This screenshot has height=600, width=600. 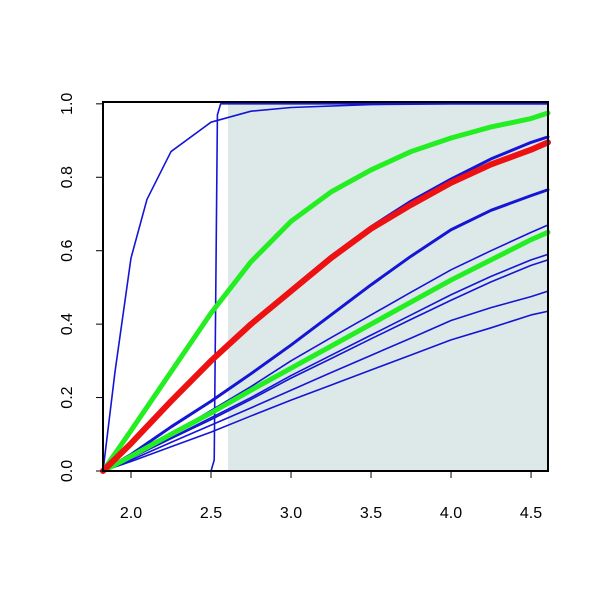 What do you see at coordinates (67, 250) in the screenshot?
I see `y-tick-label: 0.6` at bounding box center [67, 250].